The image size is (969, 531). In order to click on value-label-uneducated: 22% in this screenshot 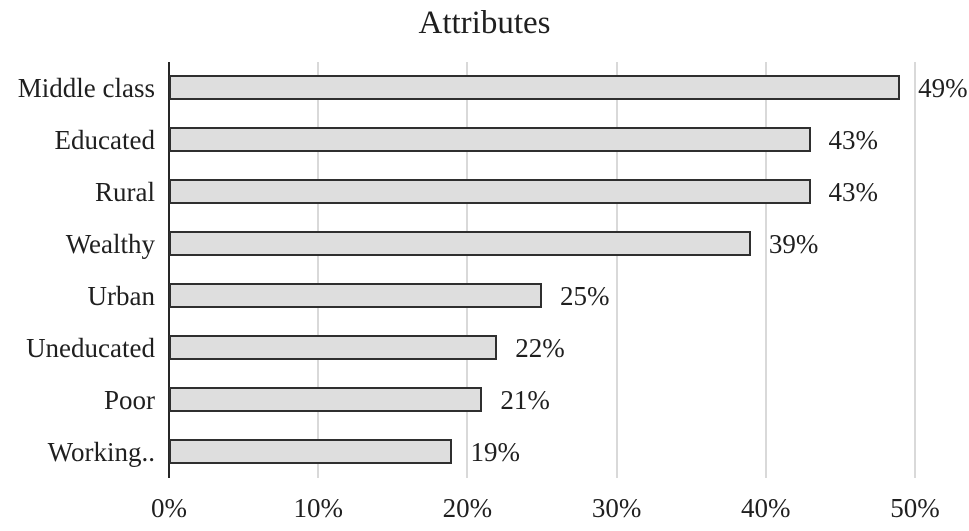, I will do `click(540, 348)`.